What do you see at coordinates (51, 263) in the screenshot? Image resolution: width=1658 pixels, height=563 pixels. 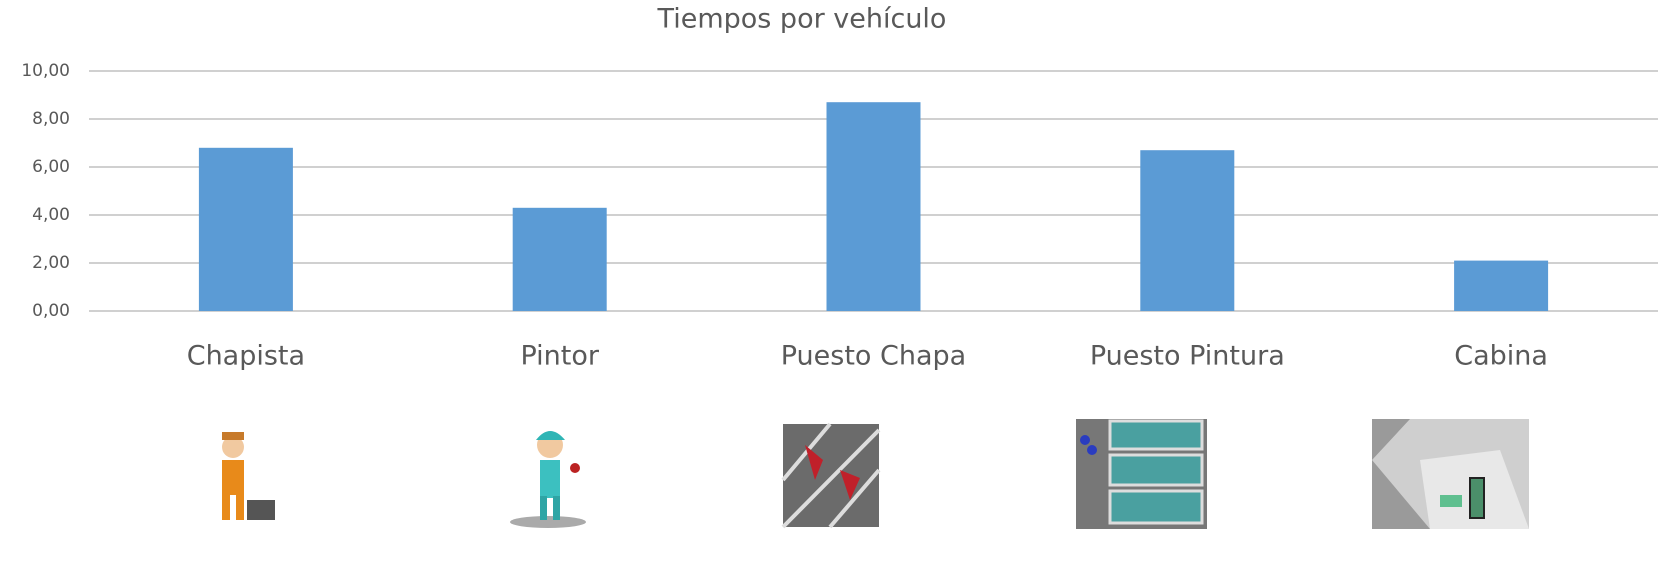 I see `y-tick-label: 2,00` at bounding box center [51, 263].